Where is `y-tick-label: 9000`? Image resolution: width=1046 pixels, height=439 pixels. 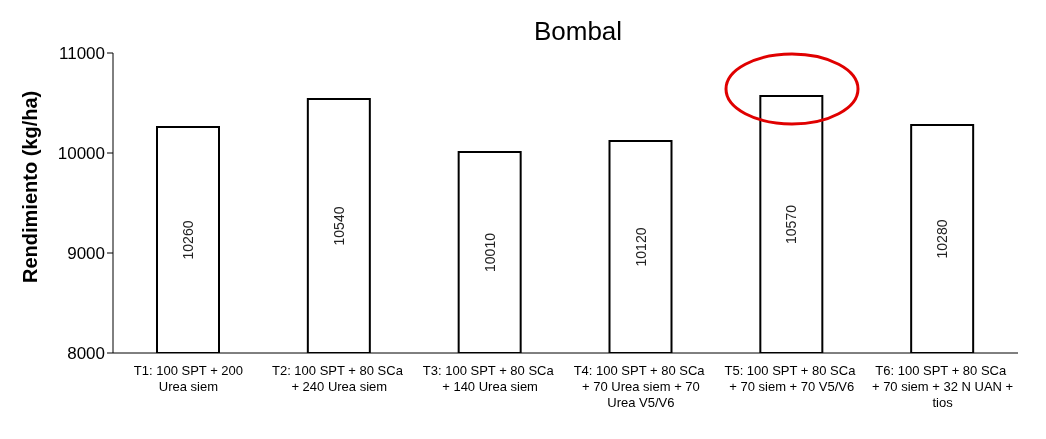 y-tick-label: 9000 is located at coordinates (86, 254).